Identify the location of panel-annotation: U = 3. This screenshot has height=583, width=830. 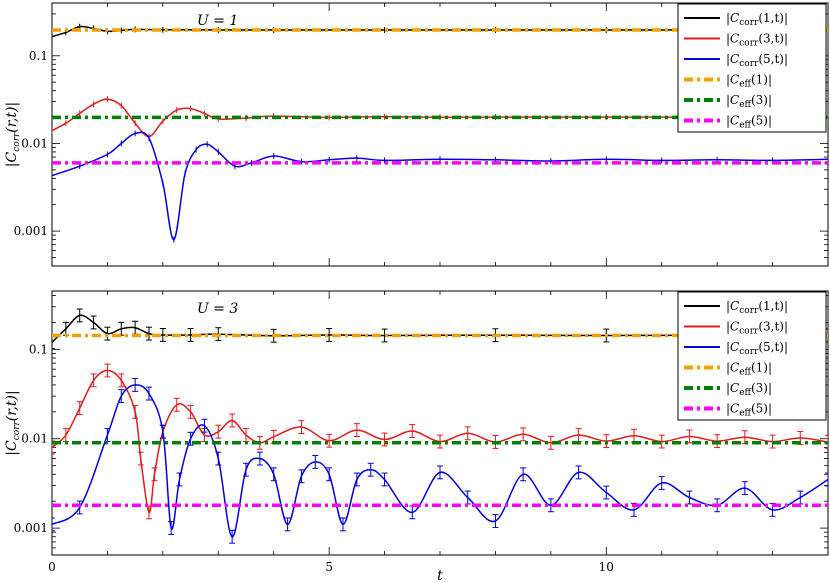
(217, 309).